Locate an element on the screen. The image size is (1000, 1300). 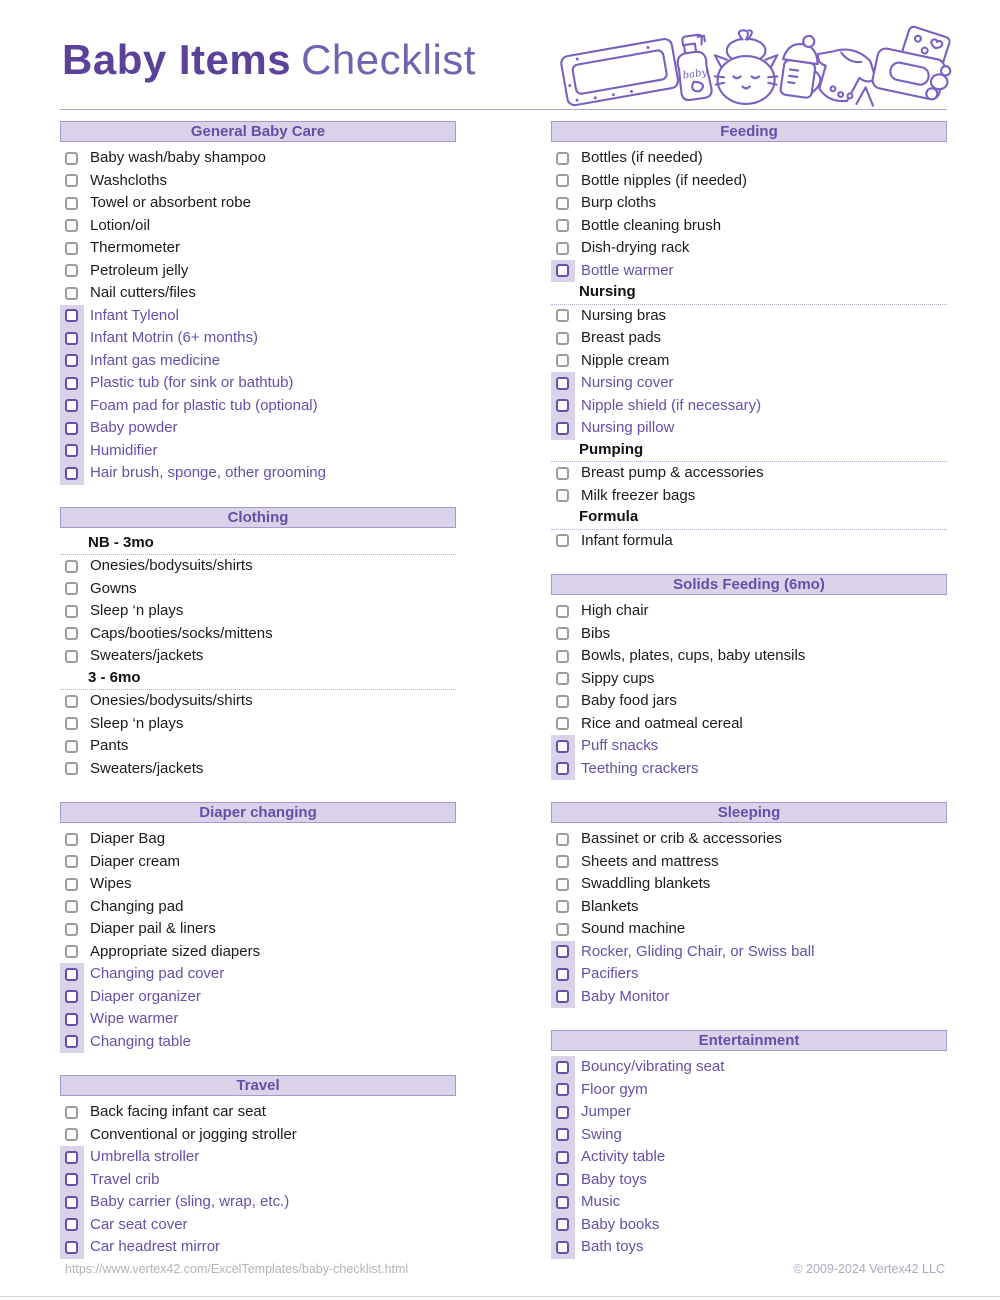
checklist-row: Petroleum jelly is located at coordinates (258, 271).